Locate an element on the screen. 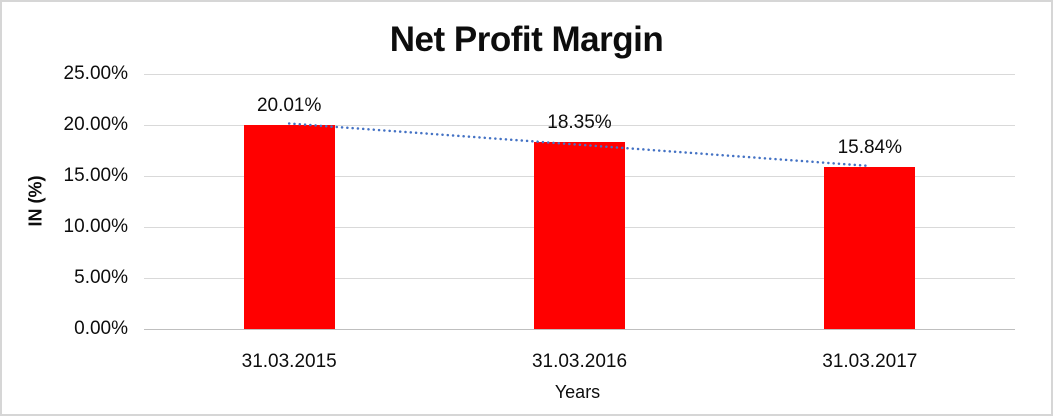  y-tick-label: 25.00% is located at coordinates (95, 73).